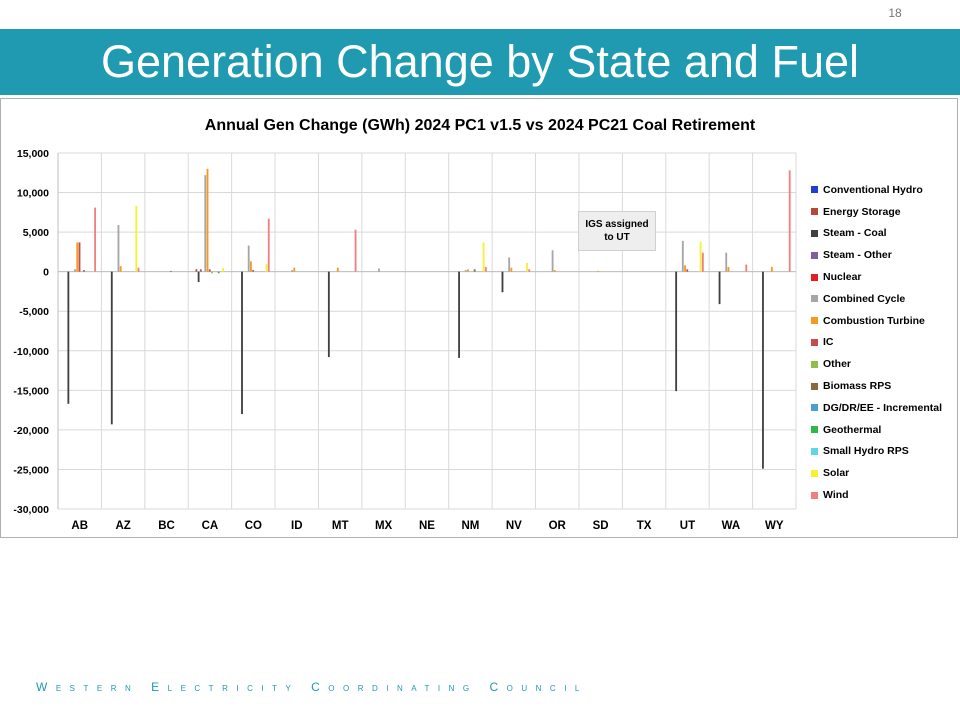 This screenshot has height=720, width=960. What do you see at coordinates (34, 312) in the screenshot?
I see `y-tick-label: -5,000` at bounding box center [34, 312].